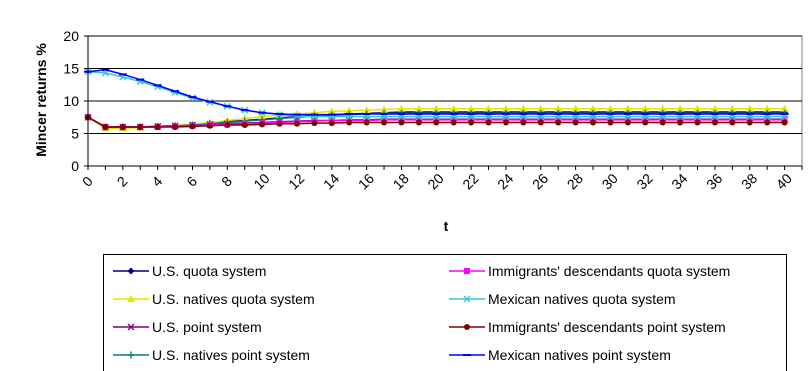 Image resolution: width=812 pixels, height=371 pixels. I want to click on legend-label: U.S. point system, so click(207, 327).